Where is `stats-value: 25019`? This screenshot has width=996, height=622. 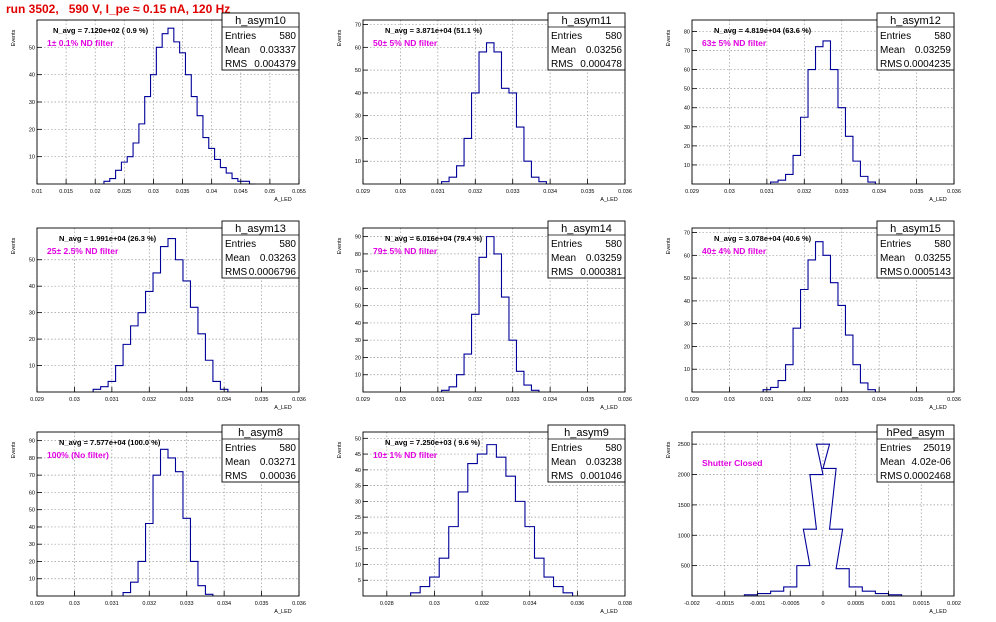
stats-value: 25019 is located at coordinates (937, 448).